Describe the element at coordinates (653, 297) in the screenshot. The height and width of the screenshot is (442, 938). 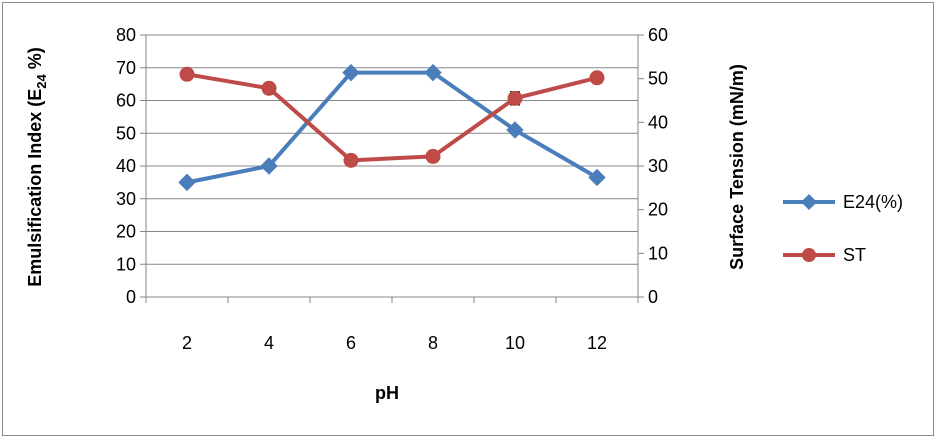
I see `y-right-tick-label: 0` at that location.